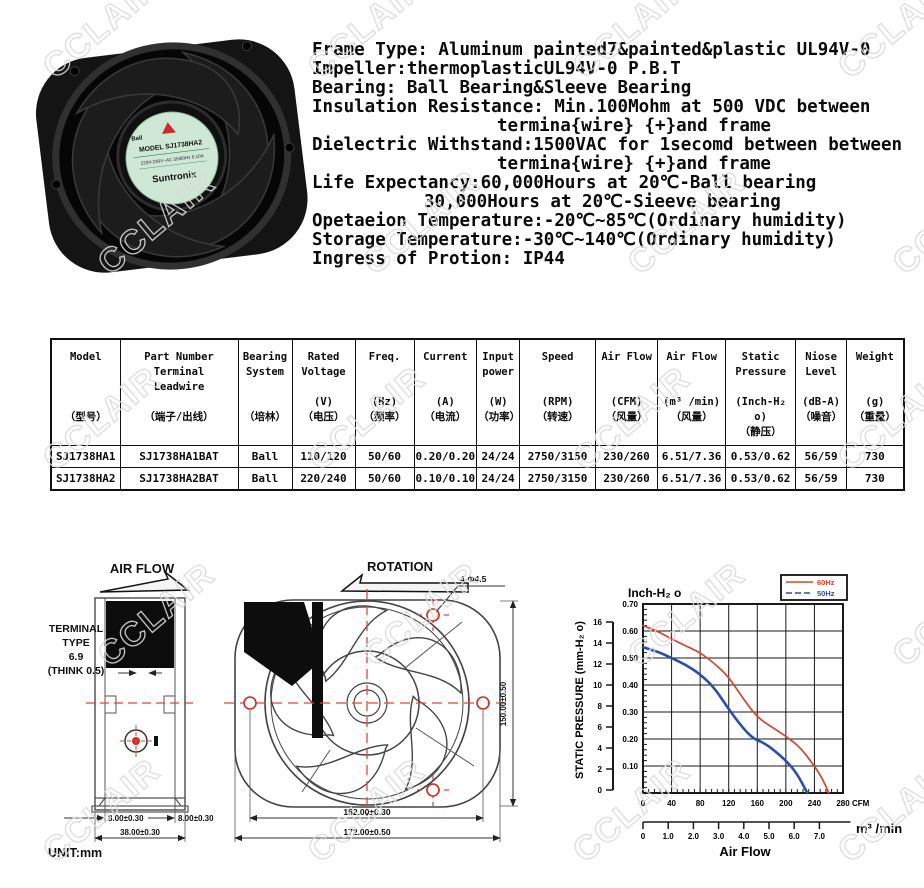 This screenshot has width=924, height=888. I want to click on brand-logo-icon, so click(169, 128).